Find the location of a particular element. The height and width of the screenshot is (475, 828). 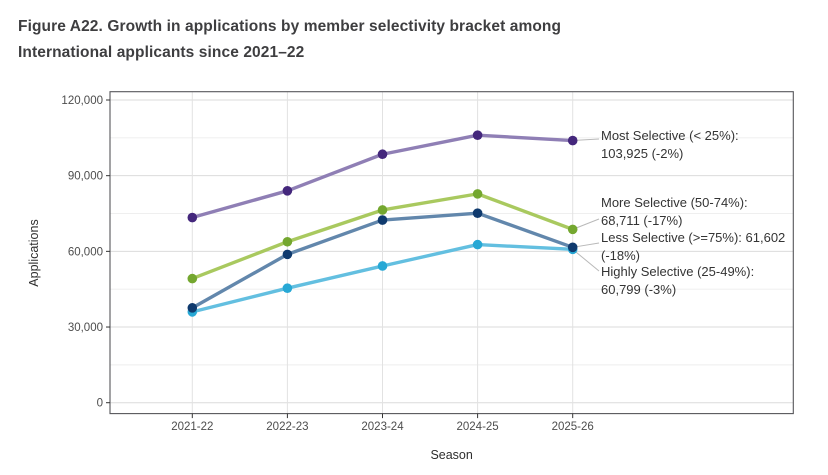

annotation-more-selective-line1: More Selective (50-74%): is located at coordinates (674, 202).